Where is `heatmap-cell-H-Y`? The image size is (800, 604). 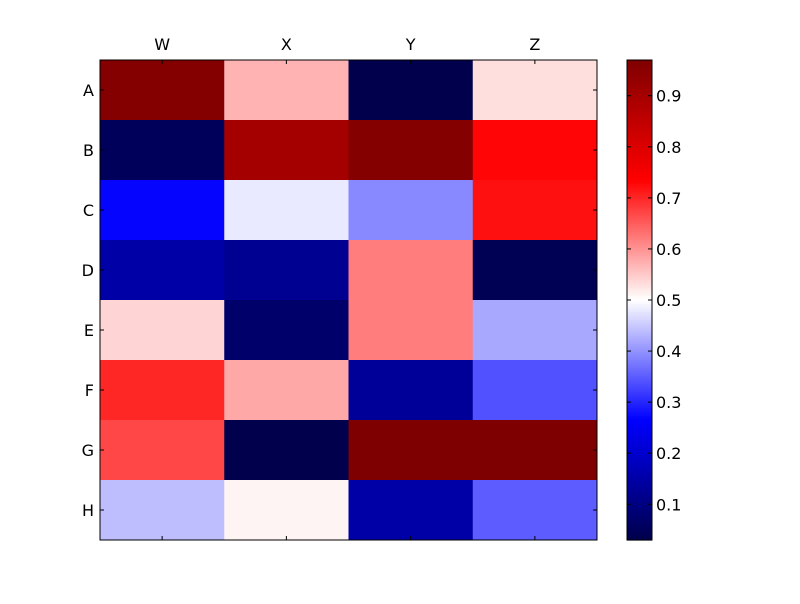 heatmap-cell-H-Y is located at coordinates (411, 510).